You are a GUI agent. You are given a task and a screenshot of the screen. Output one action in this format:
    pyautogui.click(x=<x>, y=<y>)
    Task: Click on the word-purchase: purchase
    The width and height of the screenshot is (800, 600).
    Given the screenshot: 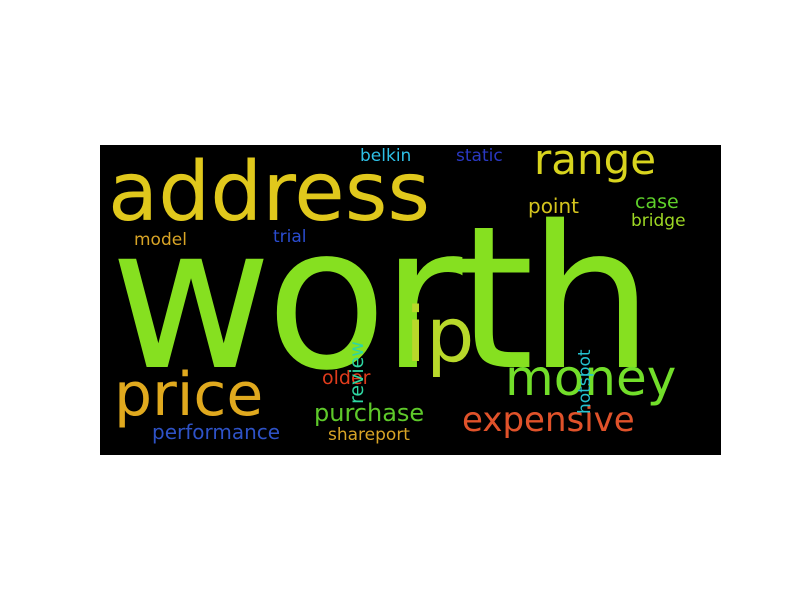 What is the action you would take?
    pyautogui.click(x=369, y=413)
    